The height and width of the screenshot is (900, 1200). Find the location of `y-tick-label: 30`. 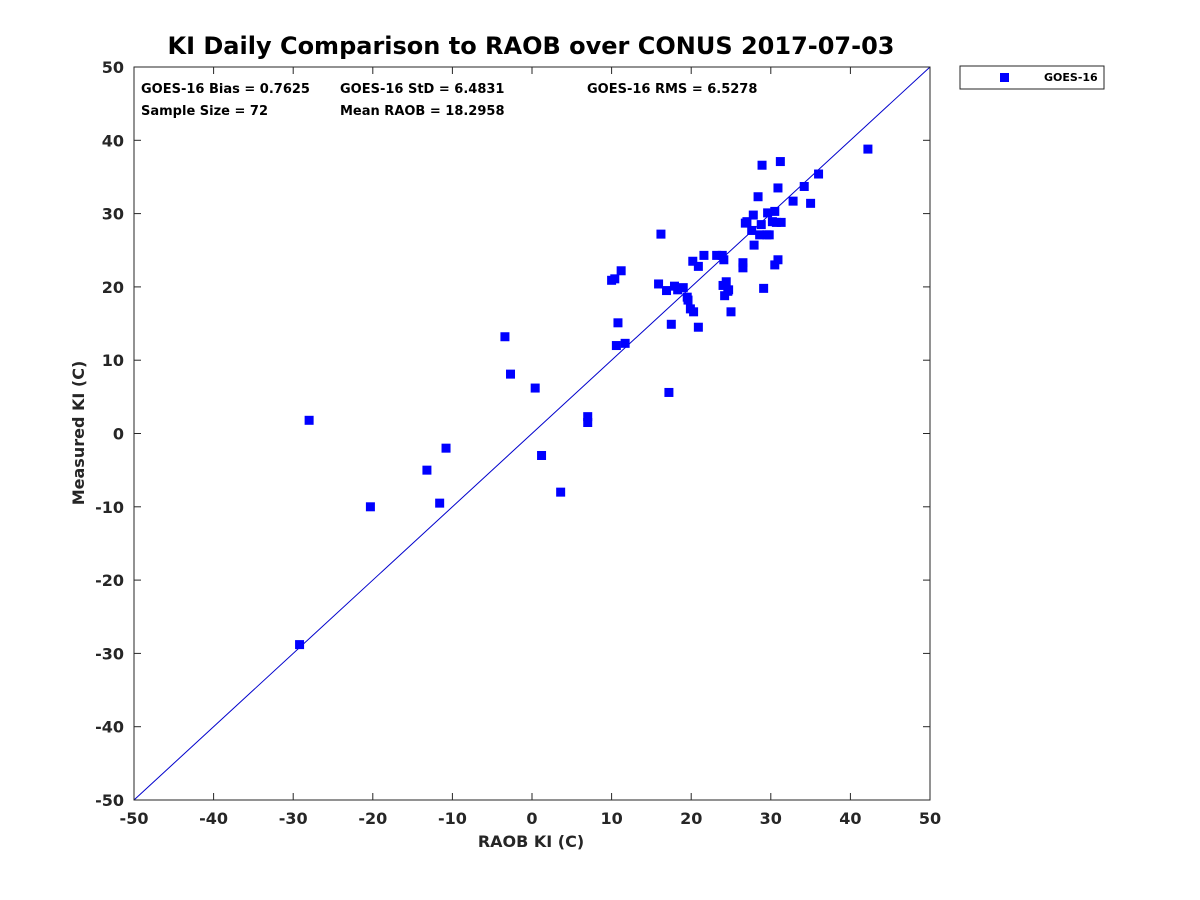

y-tick-label: 30 is located at coordinates (113, 214).